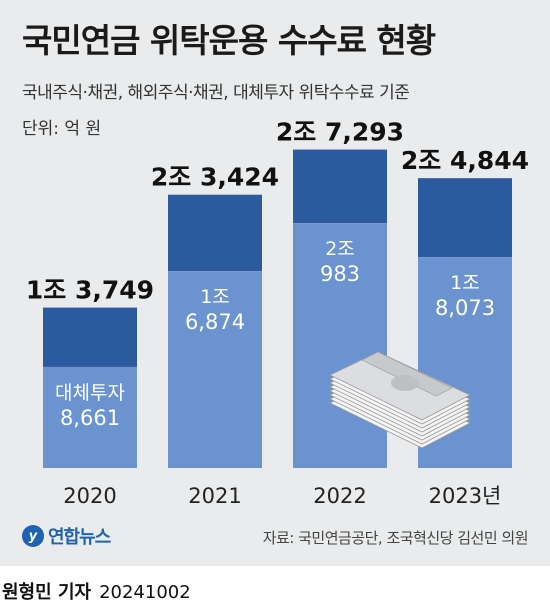 The image size is (550, 609). I want to click on bar-lower-segment-2020, so click(90, 417).